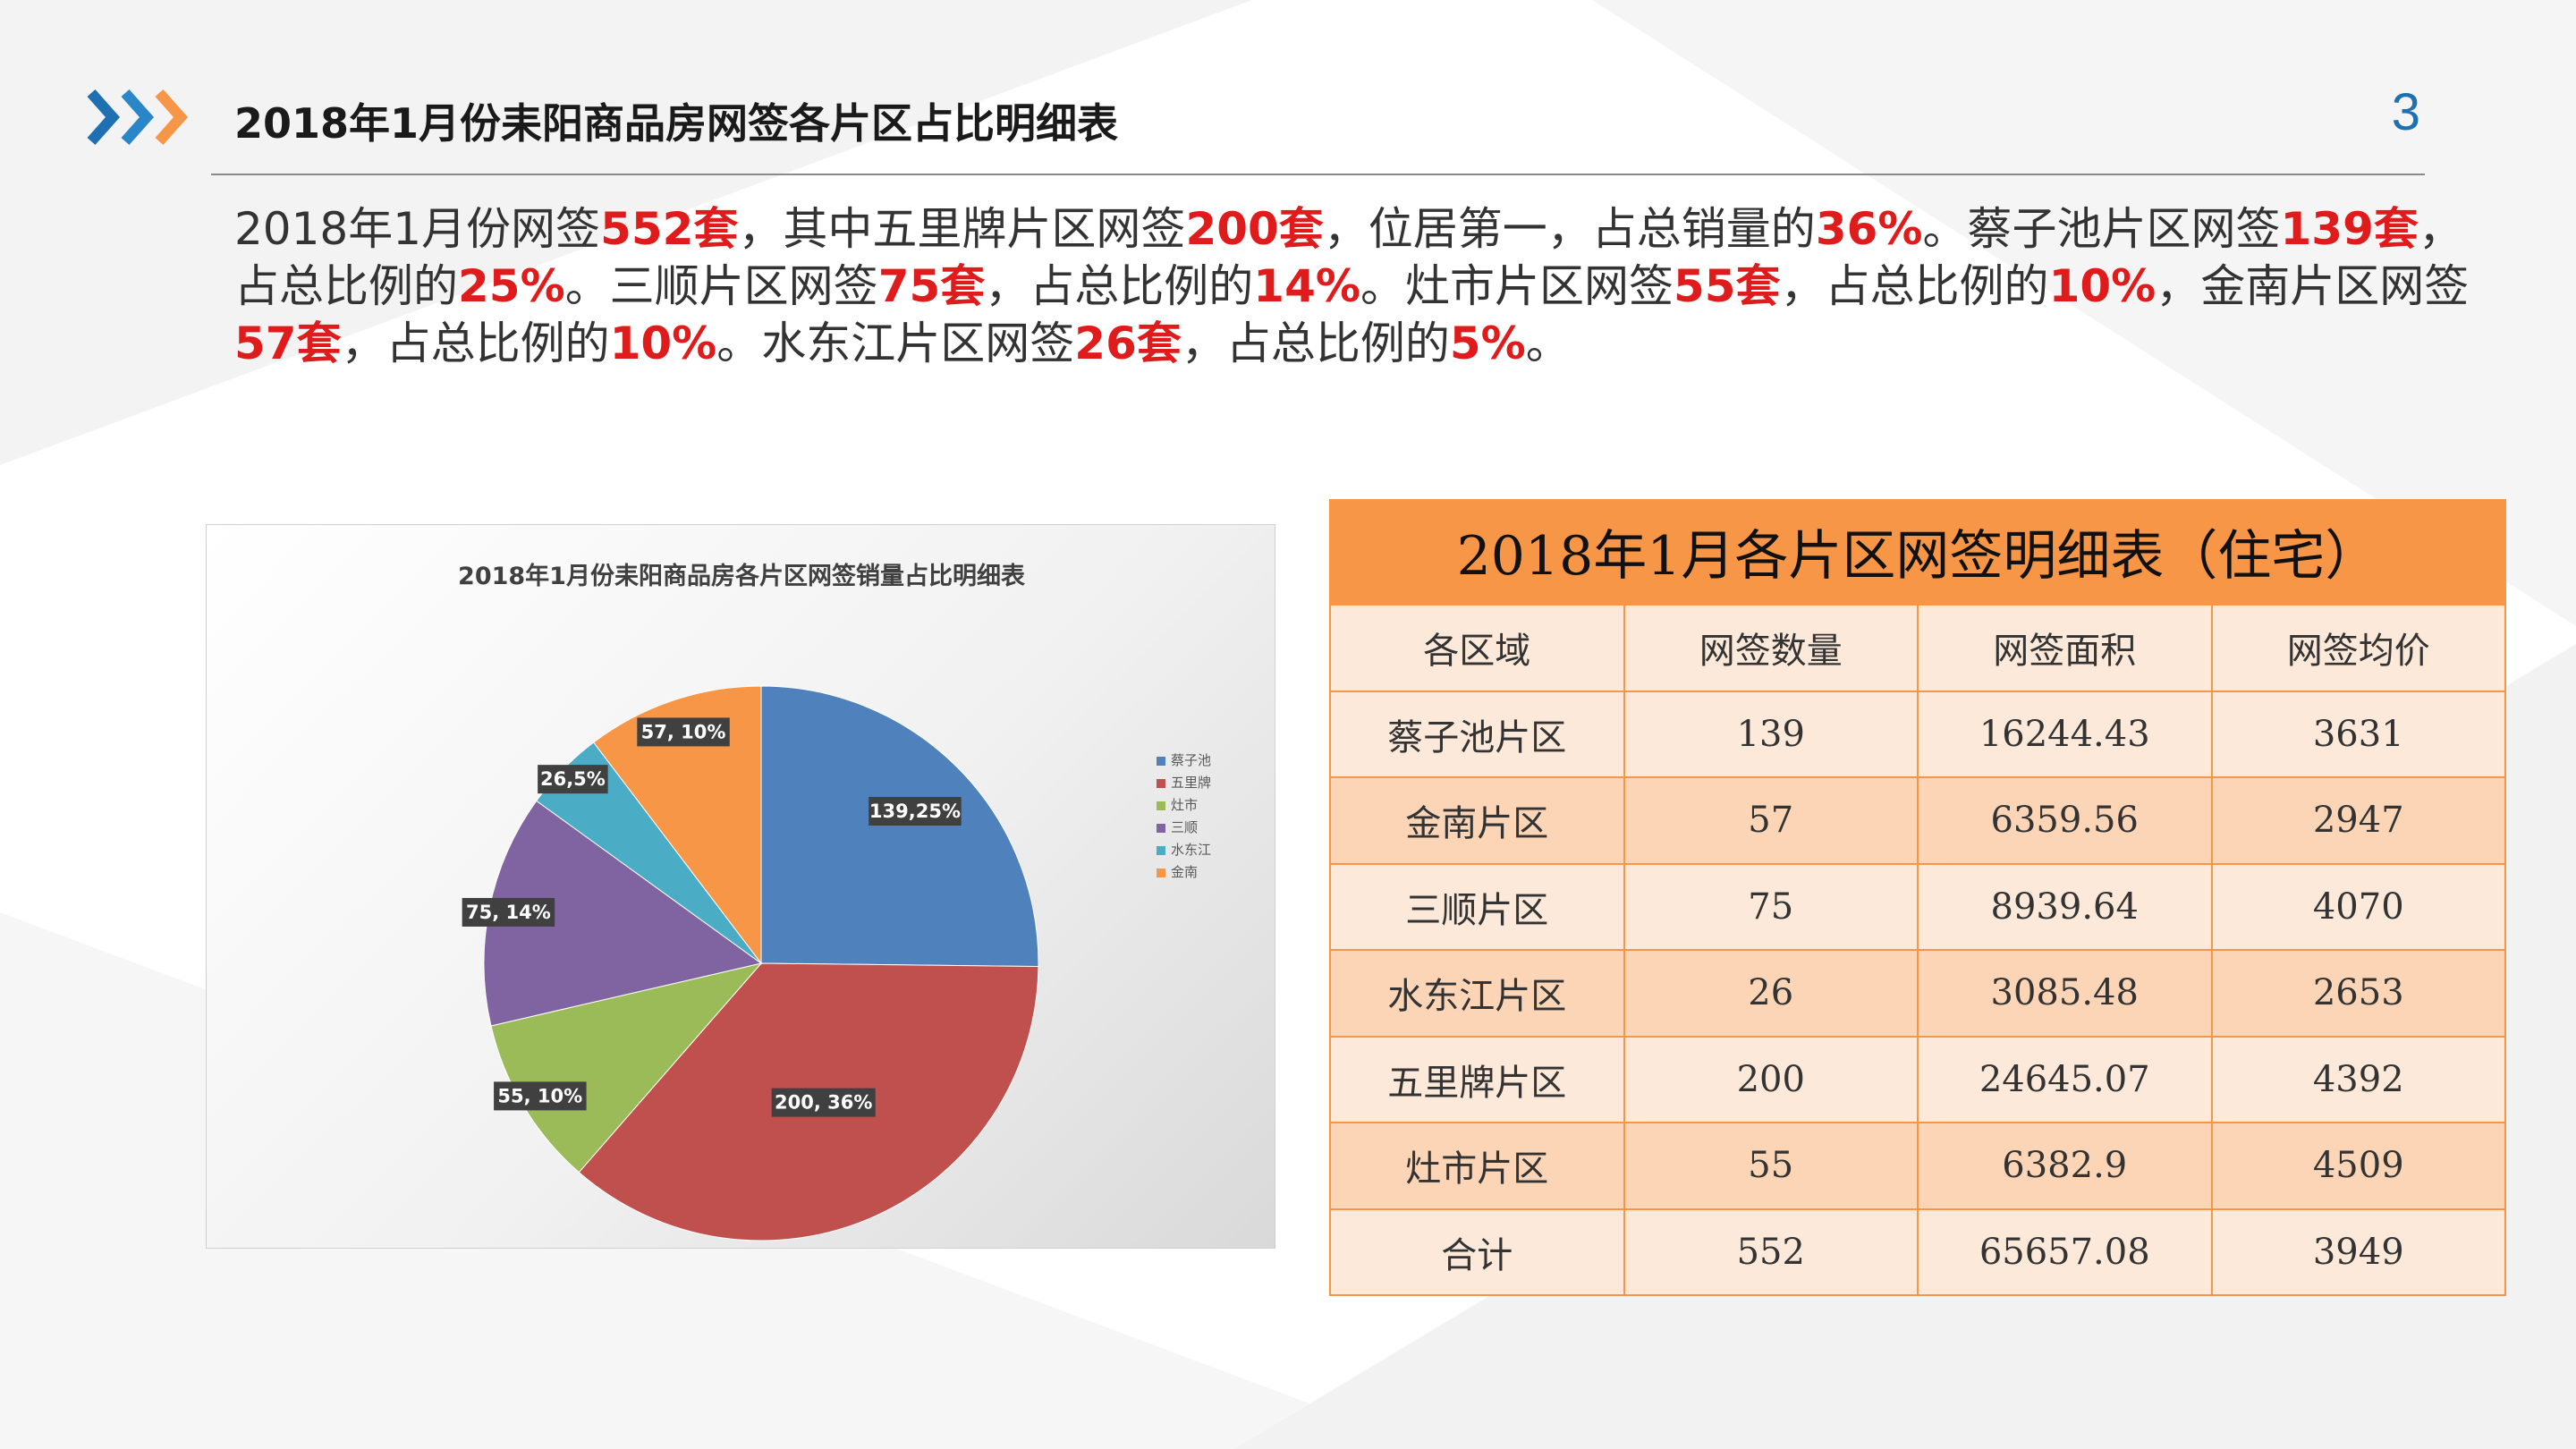 Image resolution: width=2576 pixels, height=1449 pixels. Describe the element at coordinates (2065, 1166) in the screenshot. I see `table-cell: 6382.9` at that location.